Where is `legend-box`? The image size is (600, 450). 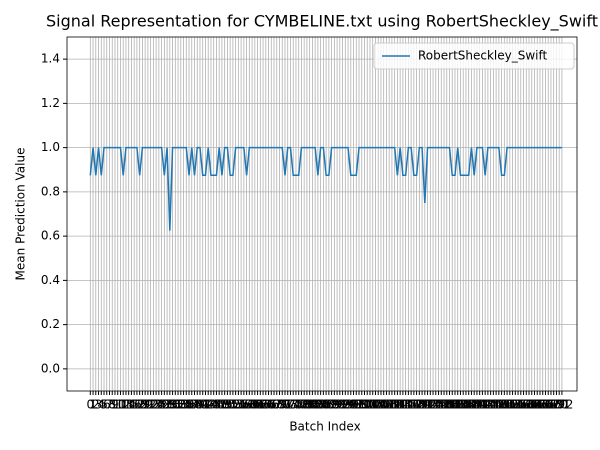 legend-box is located at coordinates (474, 56).